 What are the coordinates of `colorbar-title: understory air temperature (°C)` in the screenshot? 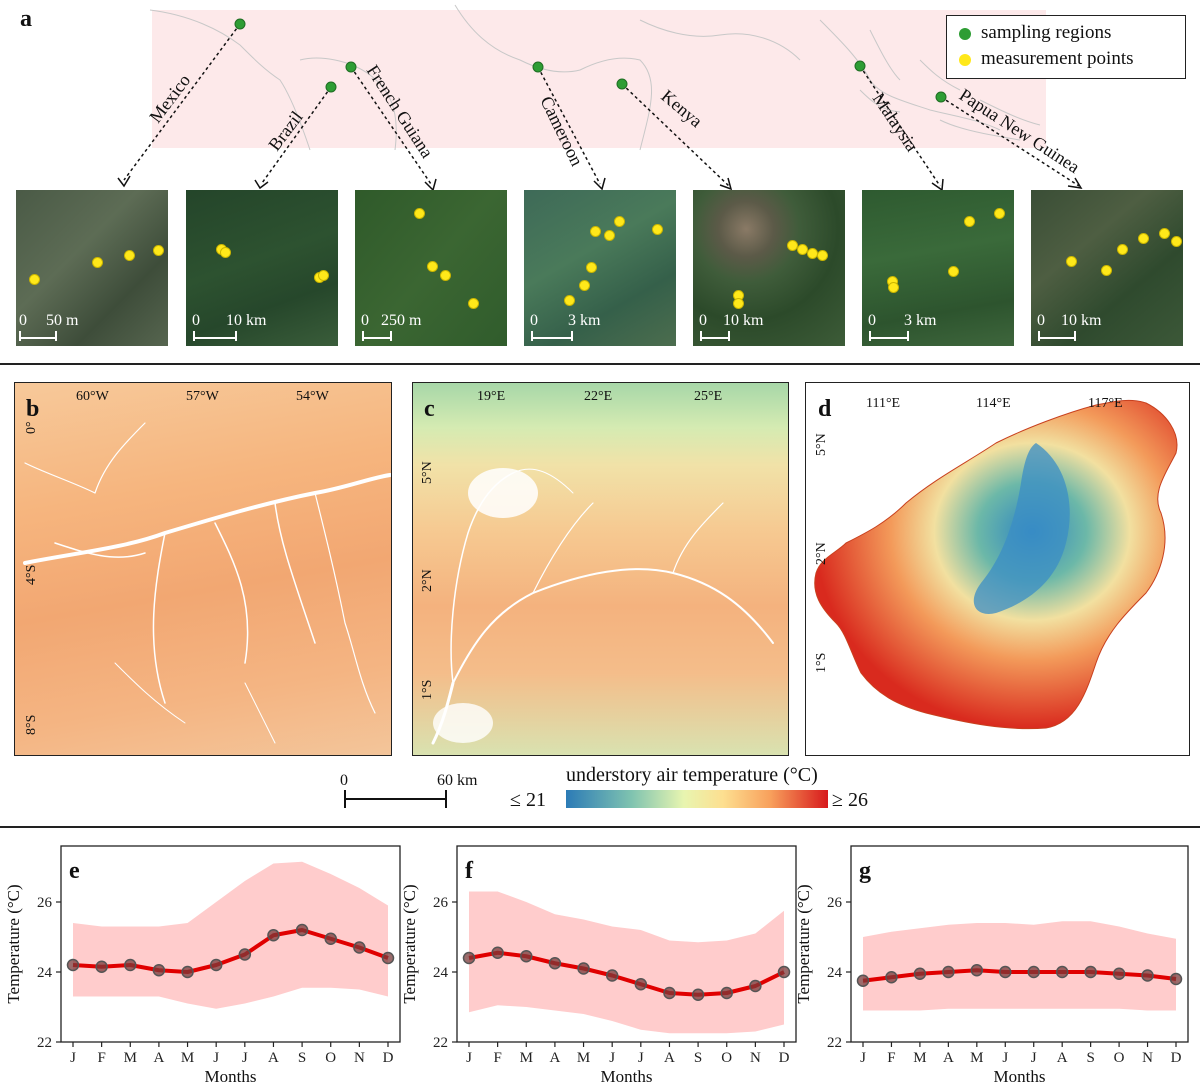 It's located at (692, 775).